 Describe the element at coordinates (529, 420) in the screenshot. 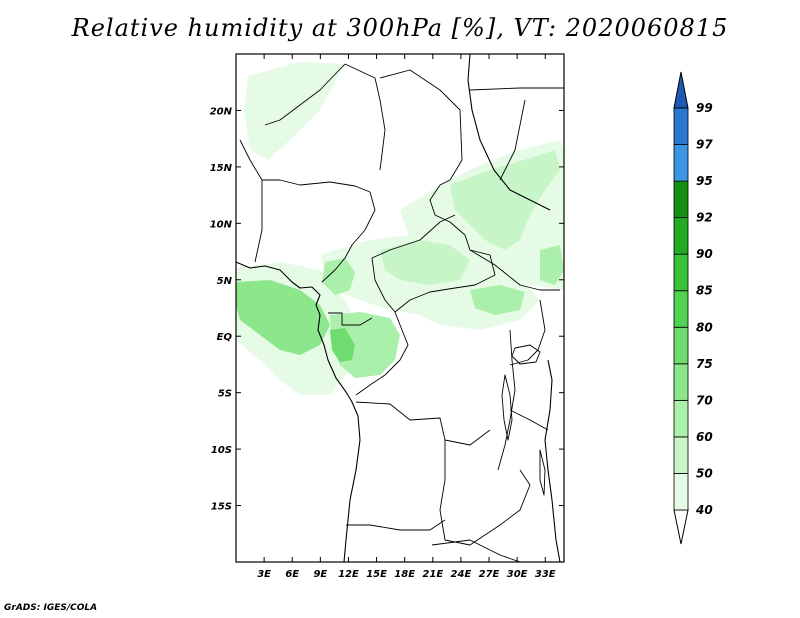

I see `tanzania-border` at that location.